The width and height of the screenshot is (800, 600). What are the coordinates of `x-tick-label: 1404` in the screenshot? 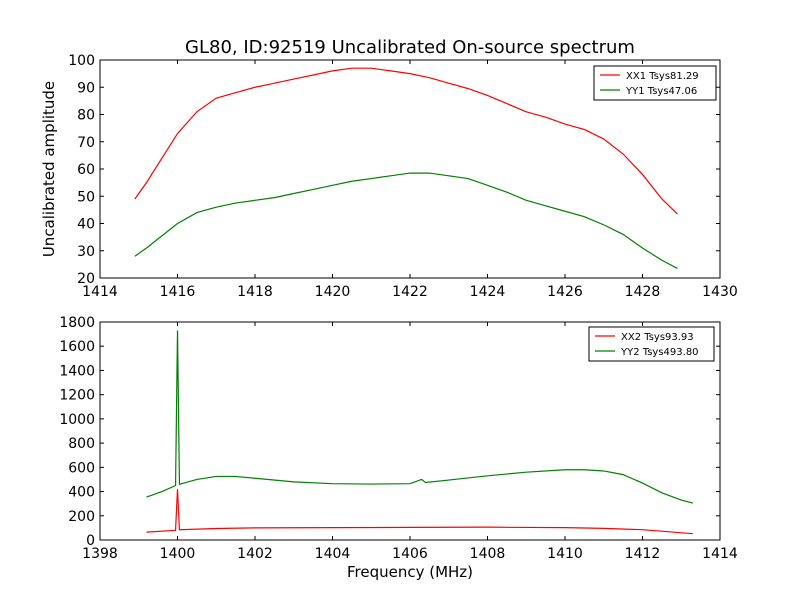 It's located at (333, 554).